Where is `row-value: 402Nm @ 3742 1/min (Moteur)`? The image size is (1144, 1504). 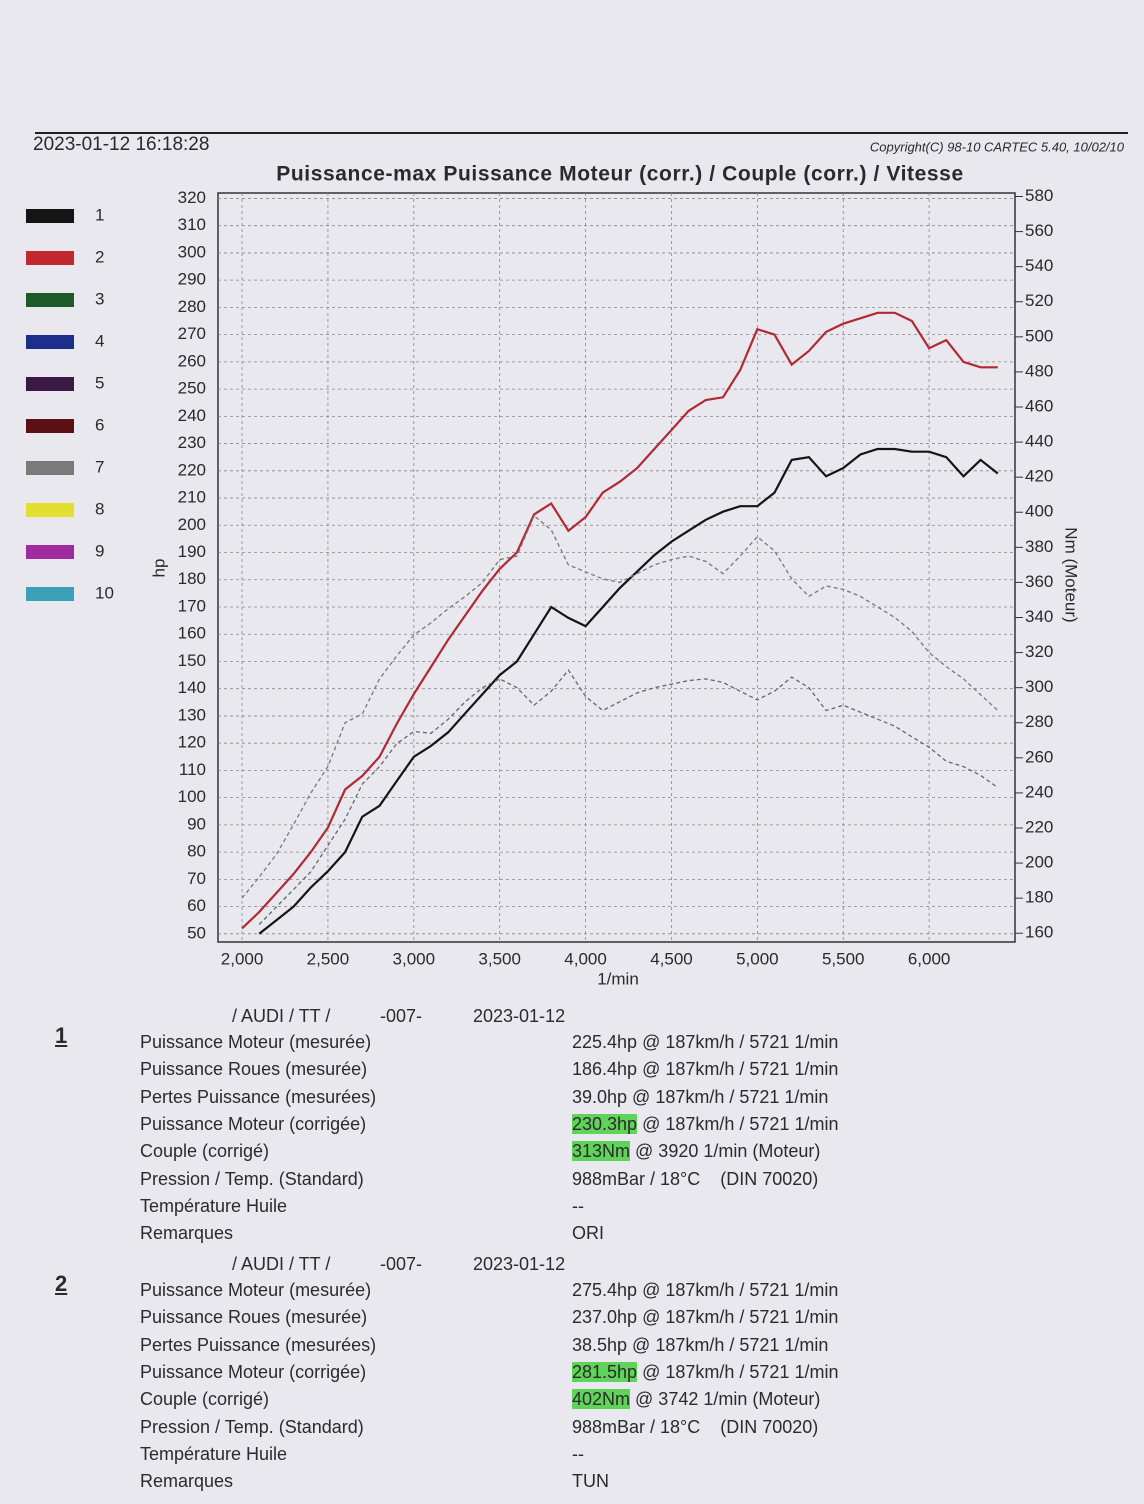 row-value: 402Nm @ 3742 1/min (Moteur) is located at coordinates (696, 1399).